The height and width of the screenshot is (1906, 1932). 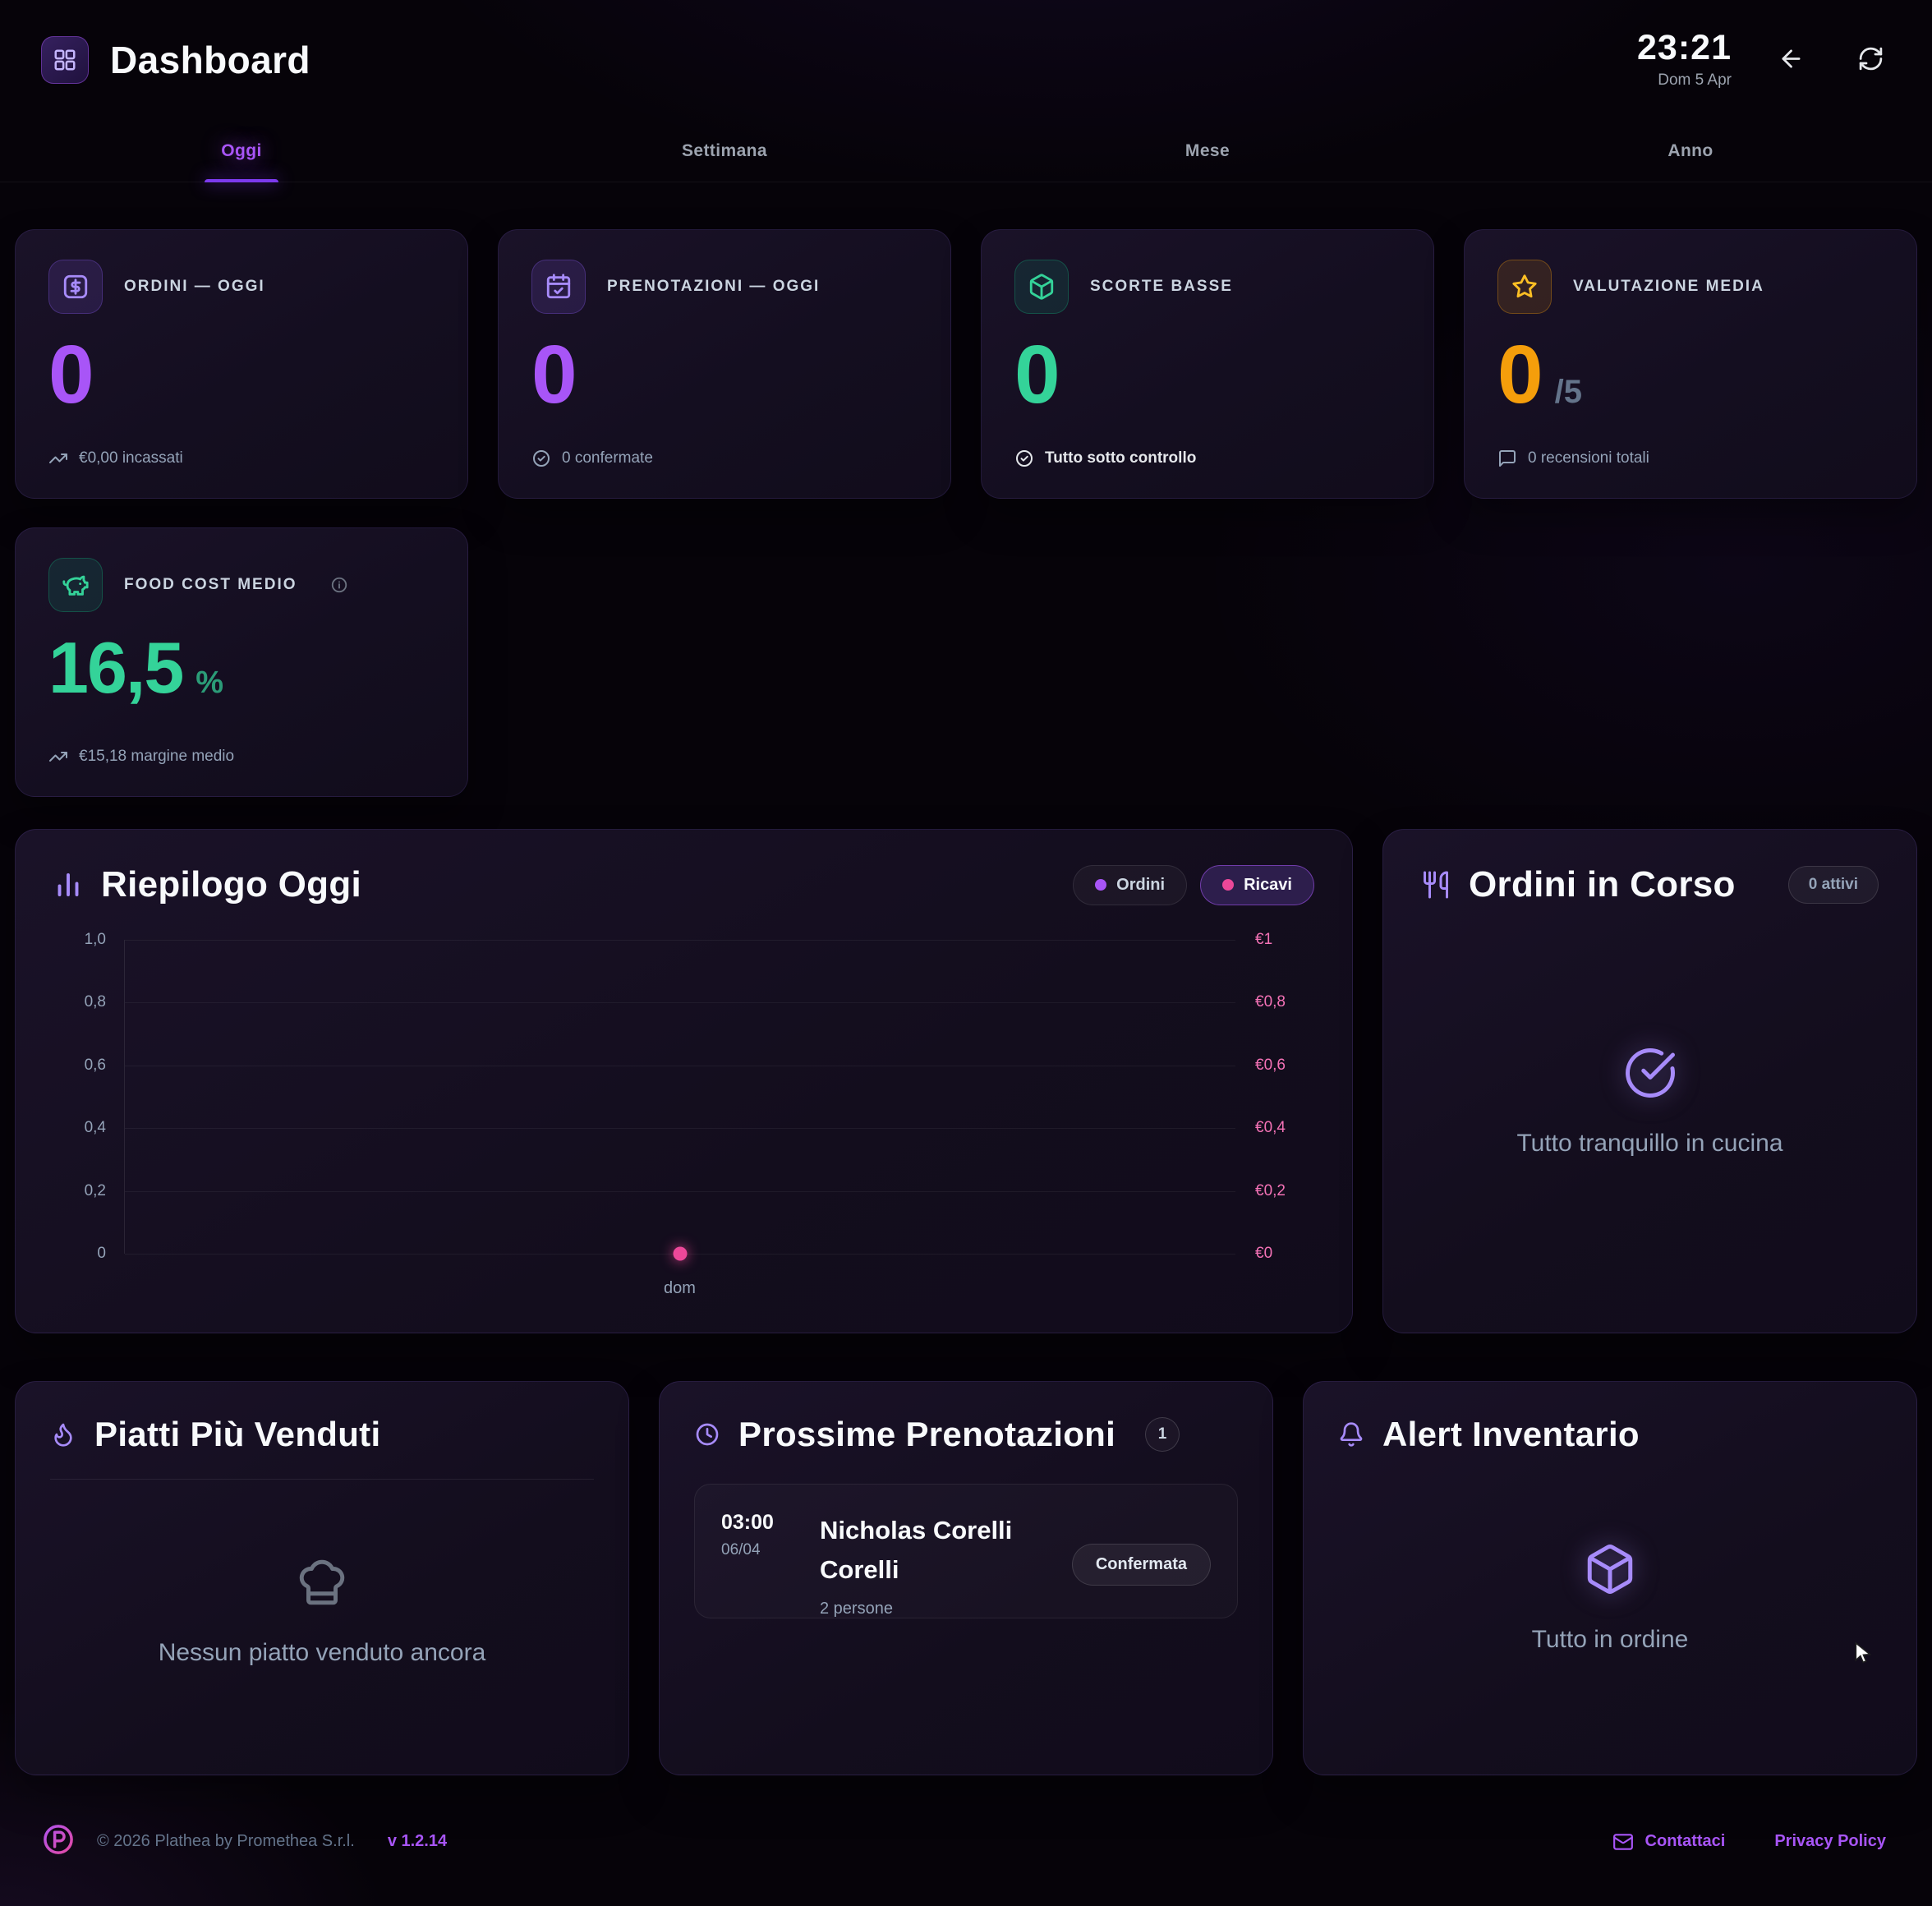 I want to click on refresh-button, so click(x=1871, y=60).